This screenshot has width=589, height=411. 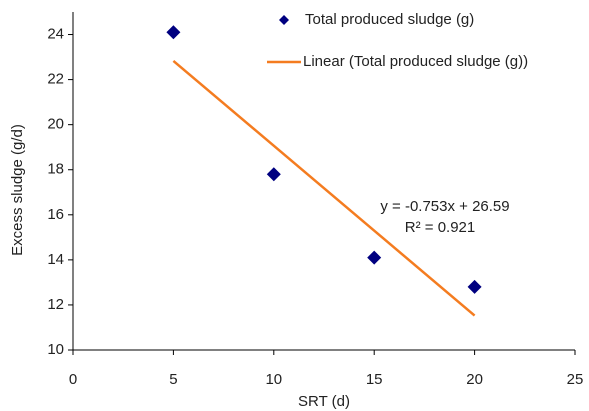 I want to click on x-tick-label: 25, so click(x=575, y=379).